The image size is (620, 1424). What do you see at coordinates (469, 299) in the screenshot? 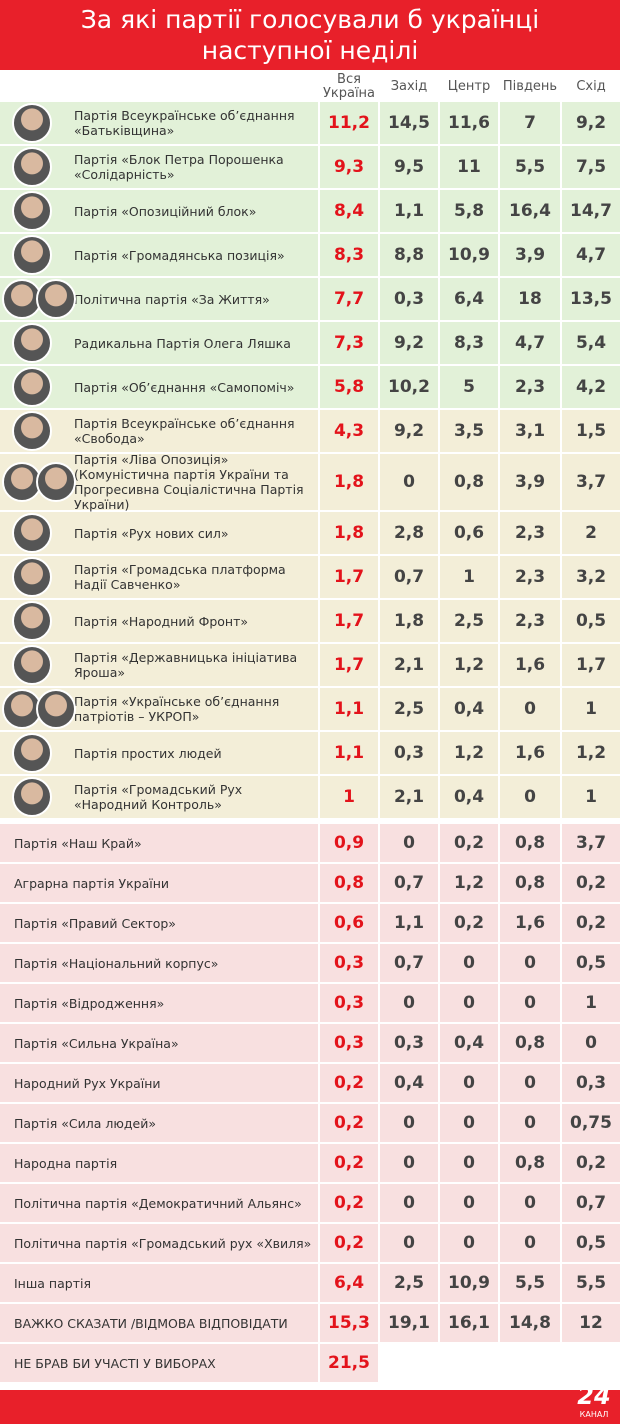
I see `value-cell: 6,4` at bounding box center [469, 299].